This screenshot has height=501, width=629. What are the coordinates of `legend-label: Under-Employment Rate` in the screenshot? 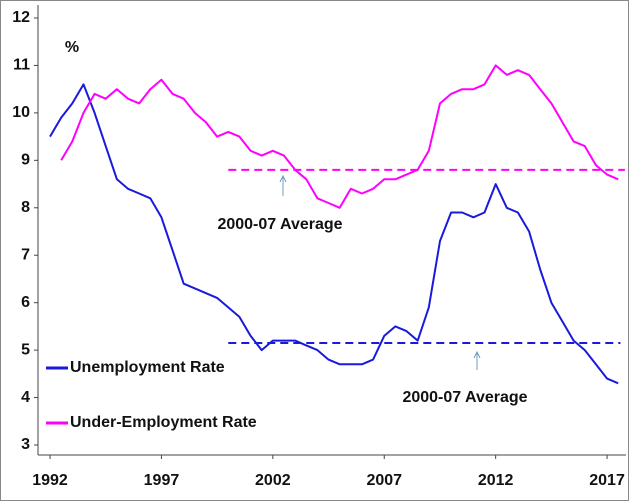 It's located at (163, 422).